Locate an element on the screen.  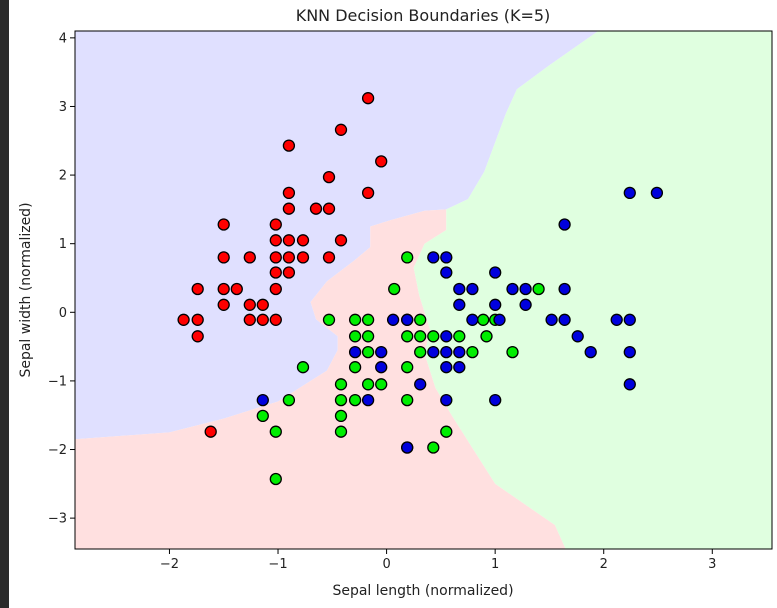
x-tick-label: 3 is located at coordinates (712, 564).